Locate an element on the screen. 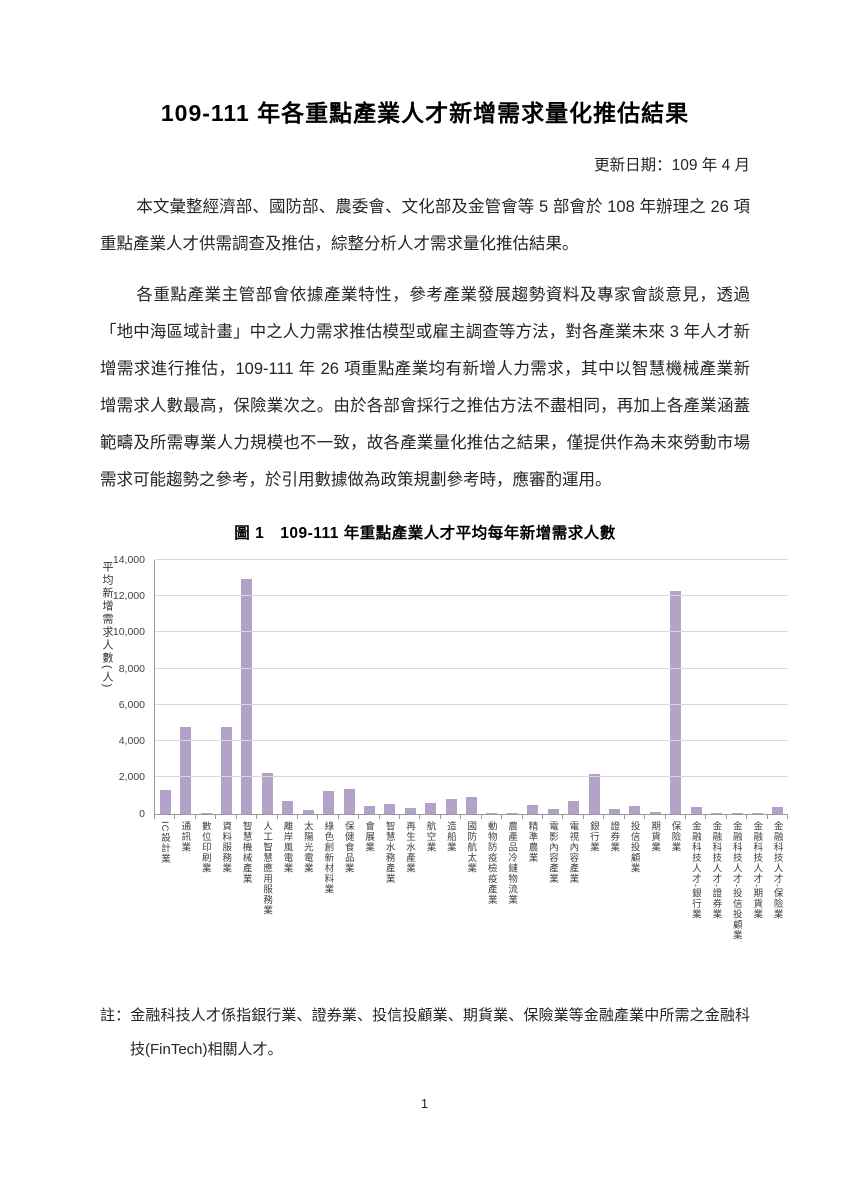 The width and height of the screenshot is (849, 1200). x-label-cell: 數位印刷業 is located at coordinates (205, 903).